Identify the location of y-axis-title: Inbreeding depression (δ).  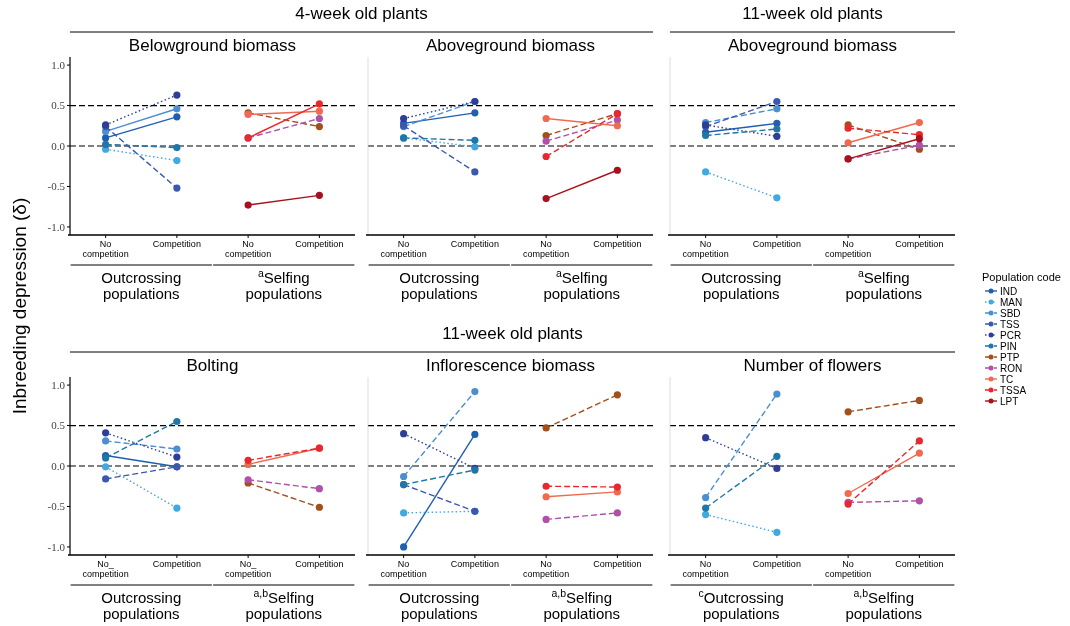
(19, 306).